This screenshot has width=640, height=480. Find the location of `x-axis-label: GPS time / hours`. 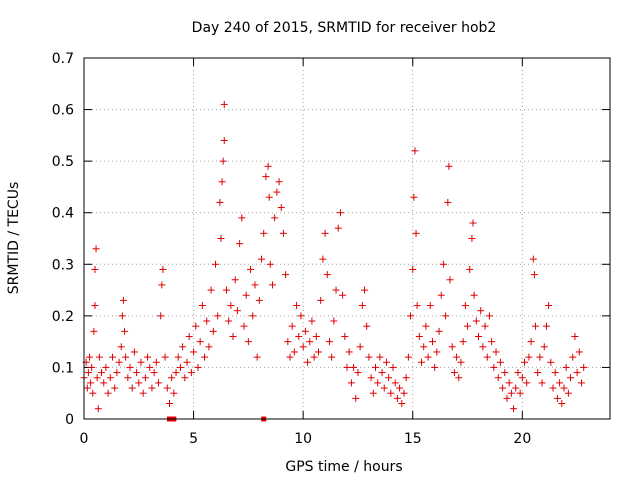

x-axis-label: GPS time / hours is located at coordinates (343, 467).